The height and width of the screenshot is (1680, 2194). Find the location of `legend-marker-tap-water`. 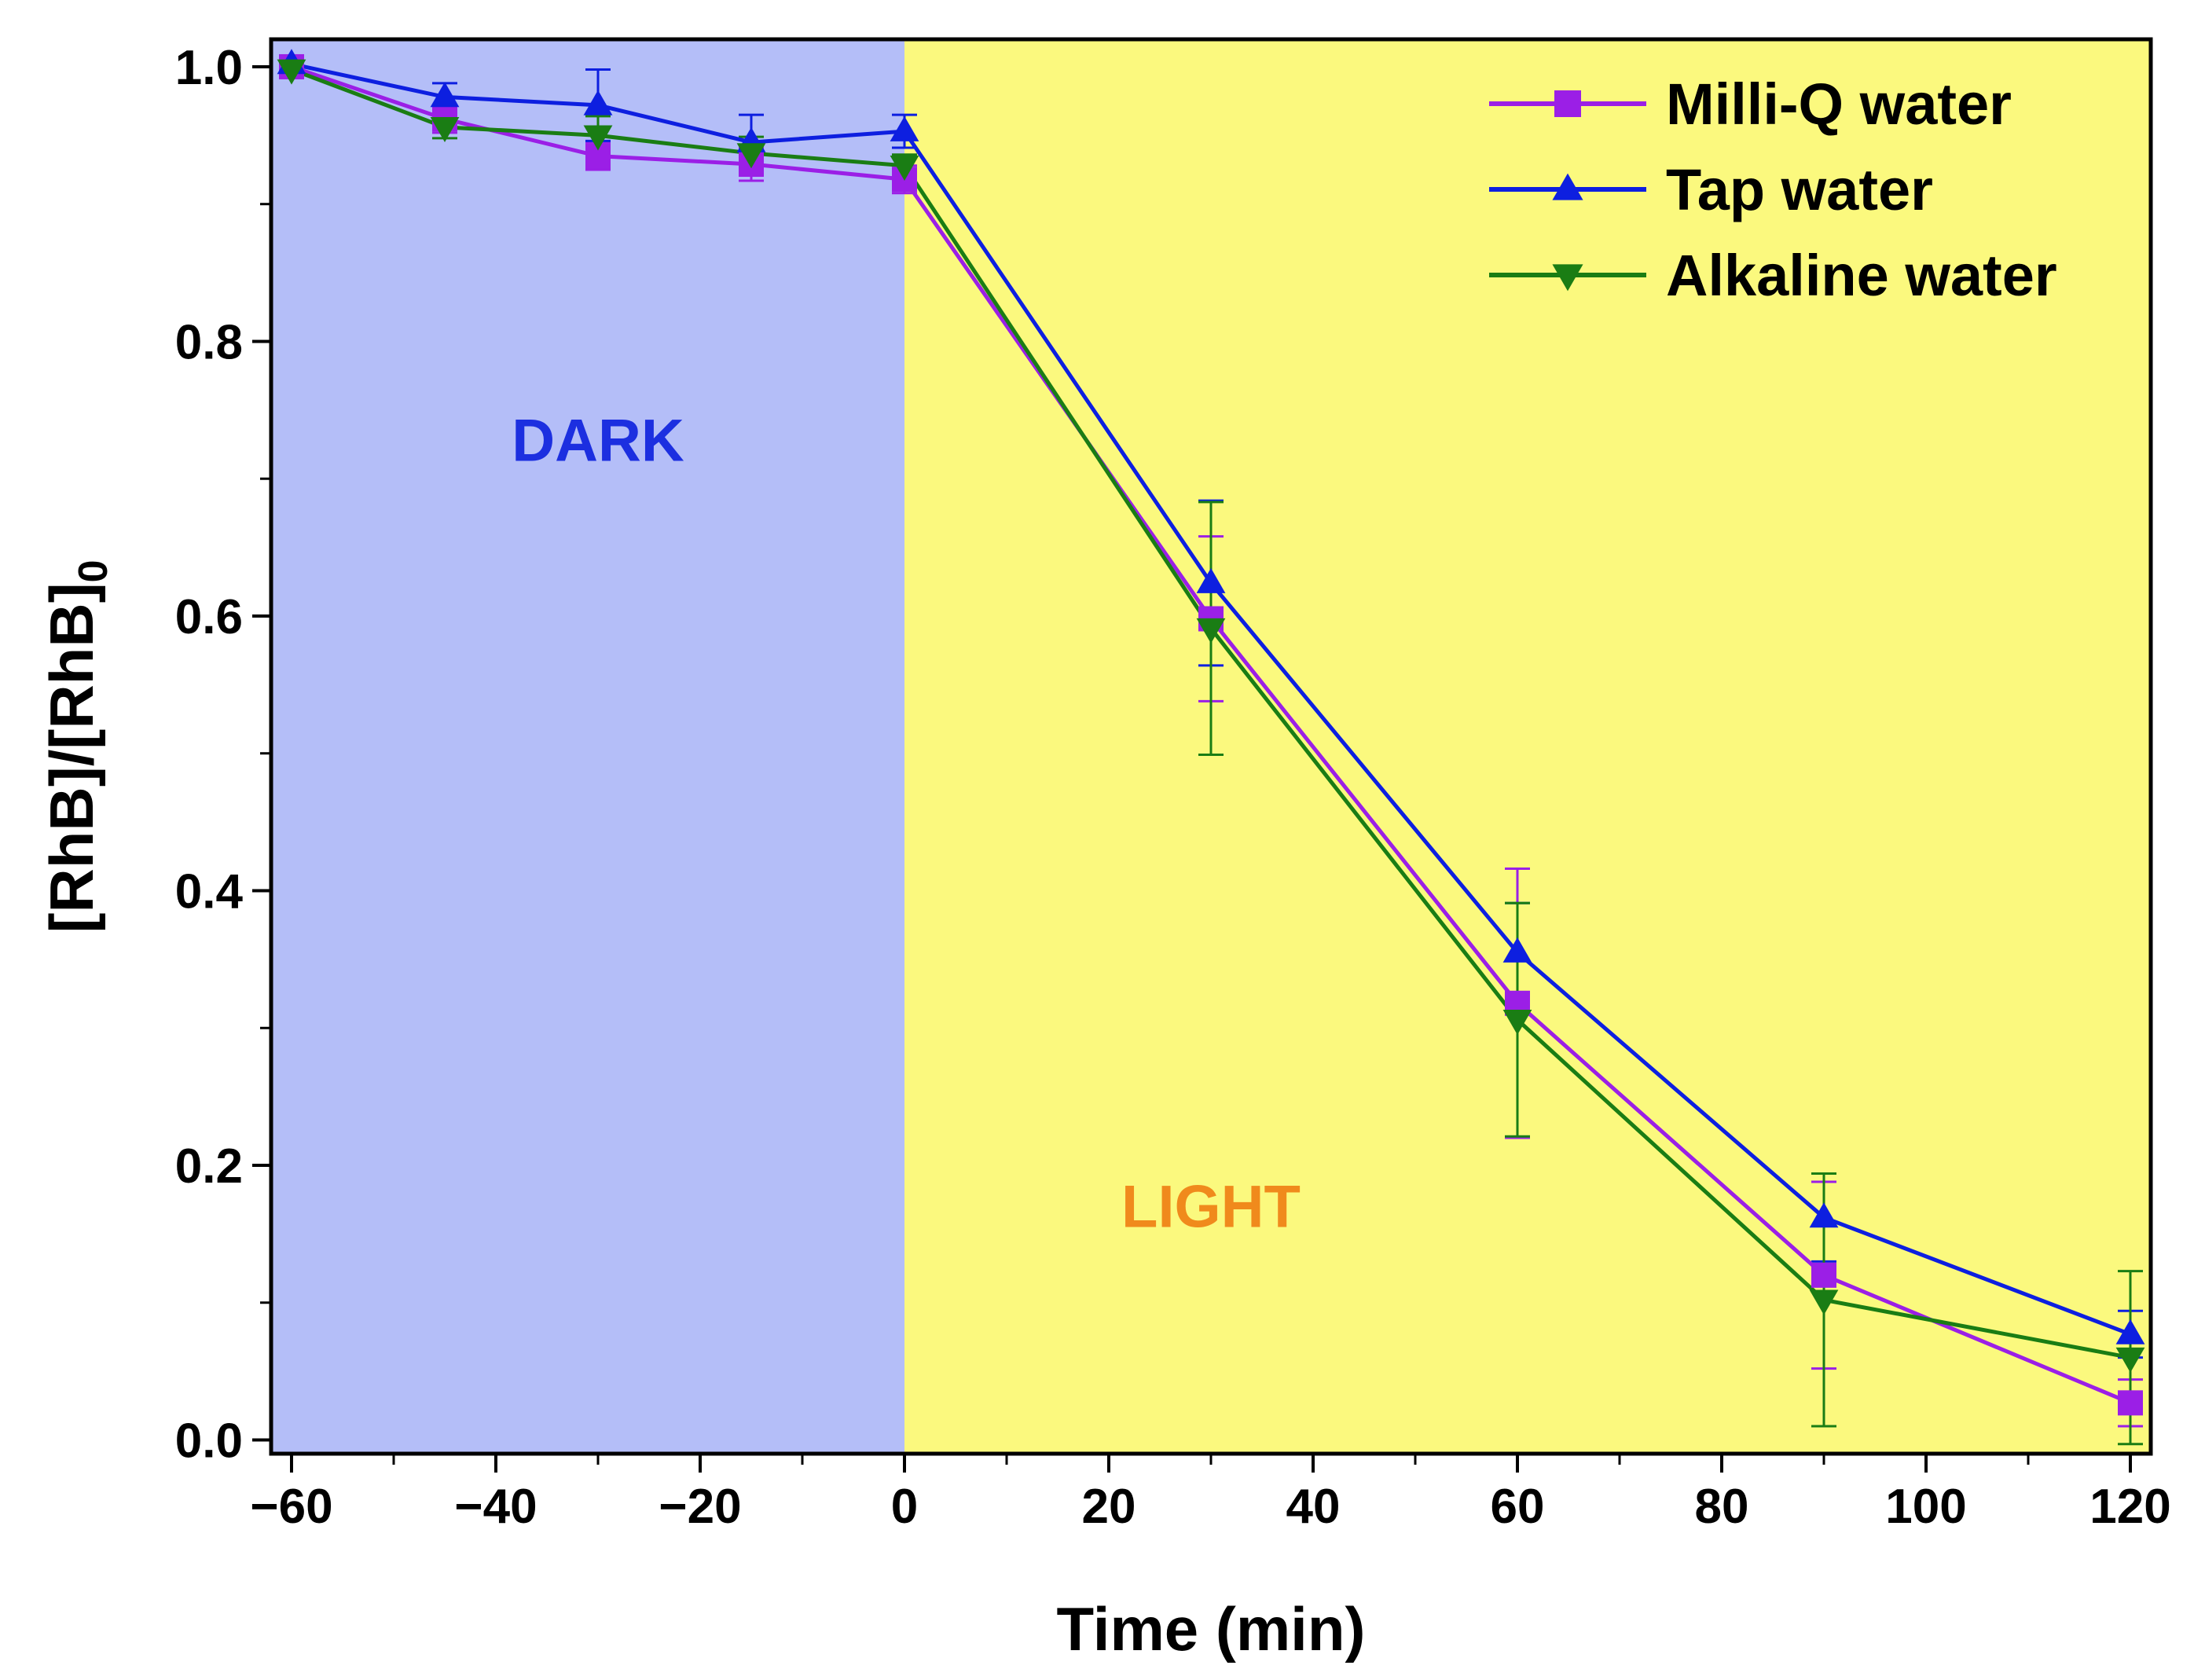

legend-marker-tap-water is located at coordinates (1567, 186).